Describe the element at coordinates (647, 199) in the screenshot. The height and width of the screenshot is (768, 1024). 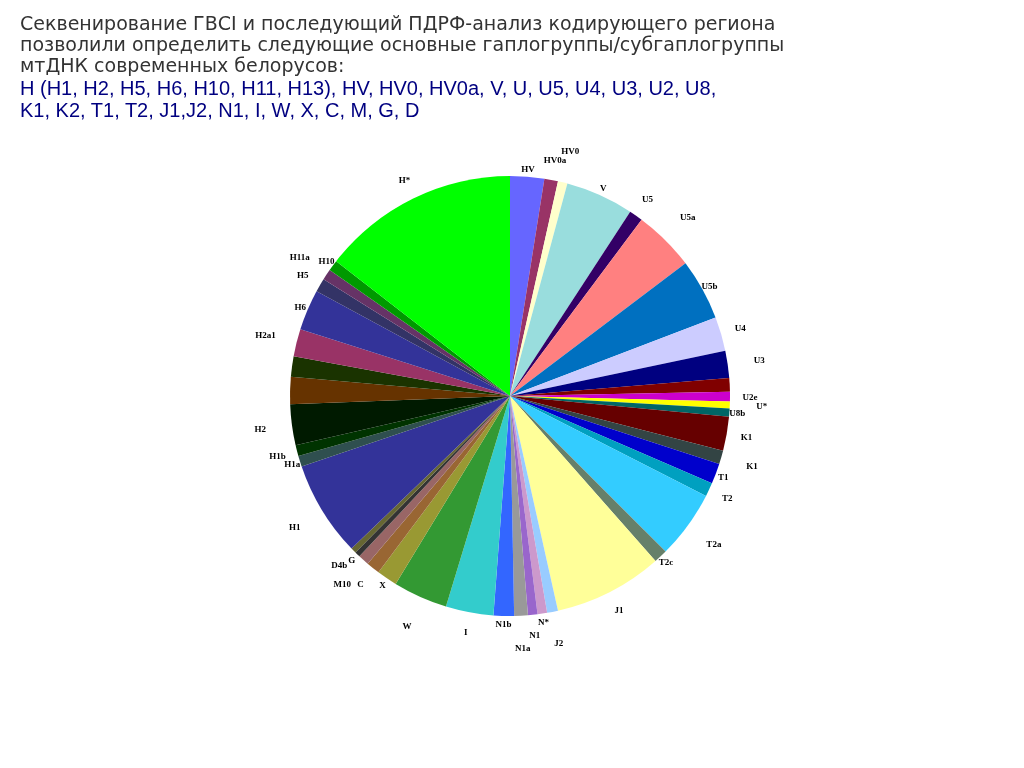
I see `slice-label: U5` at that location.